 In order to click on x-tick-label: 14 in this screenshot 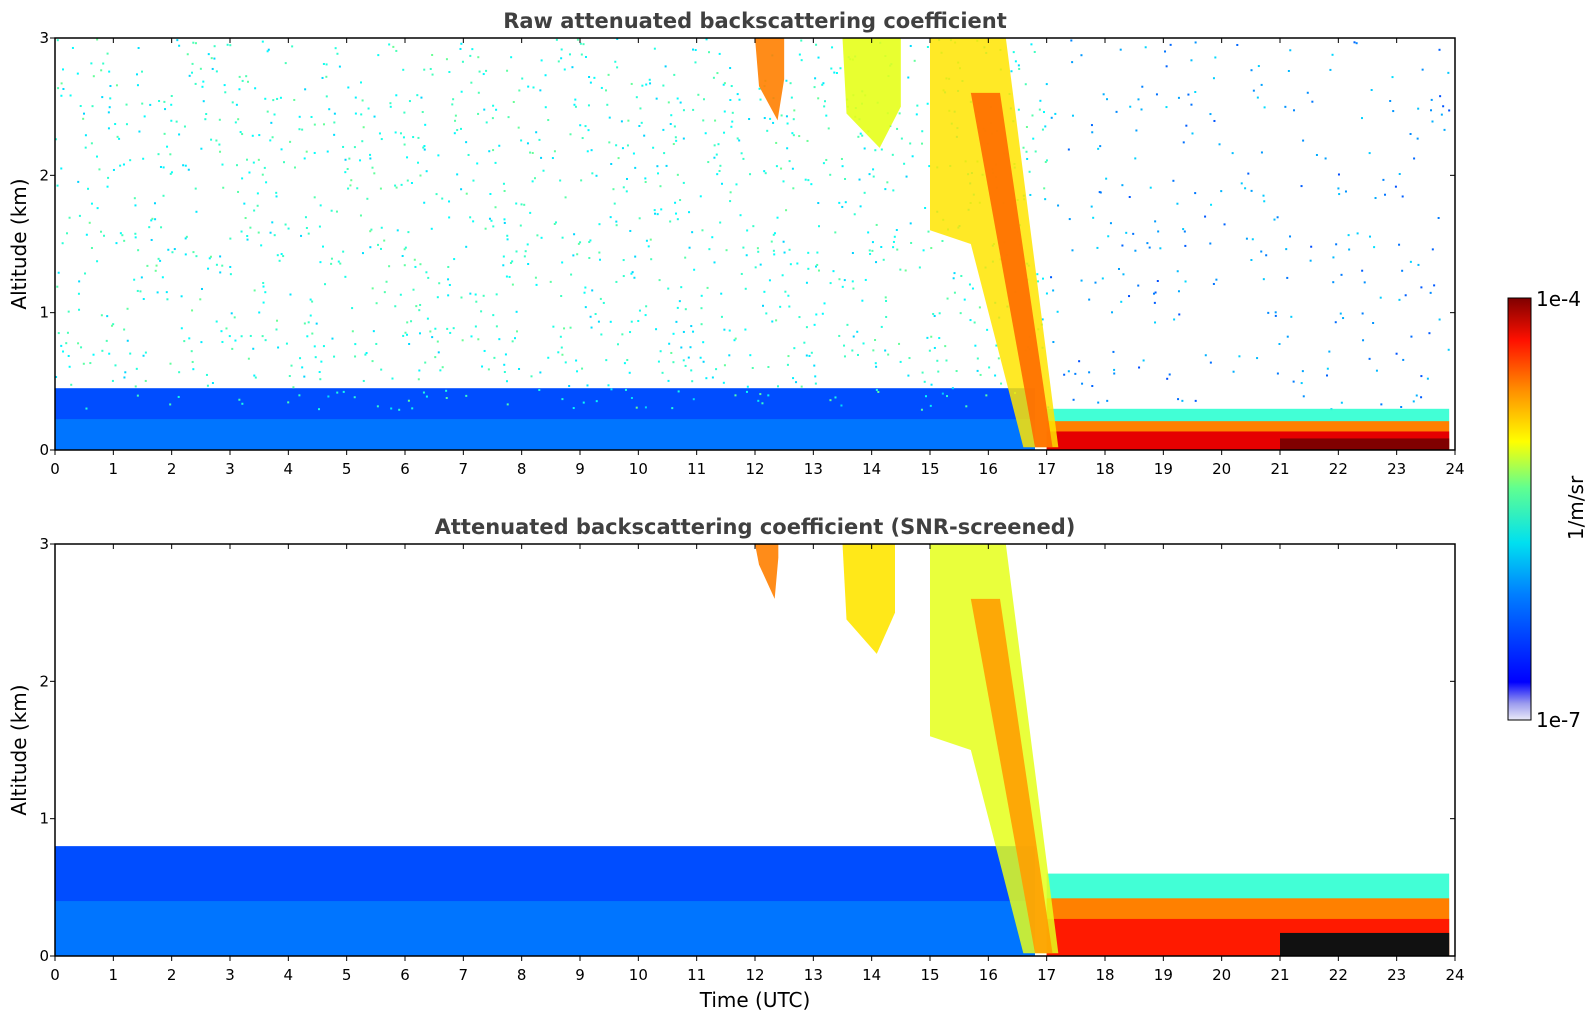, I will do `click(871, 469)`.